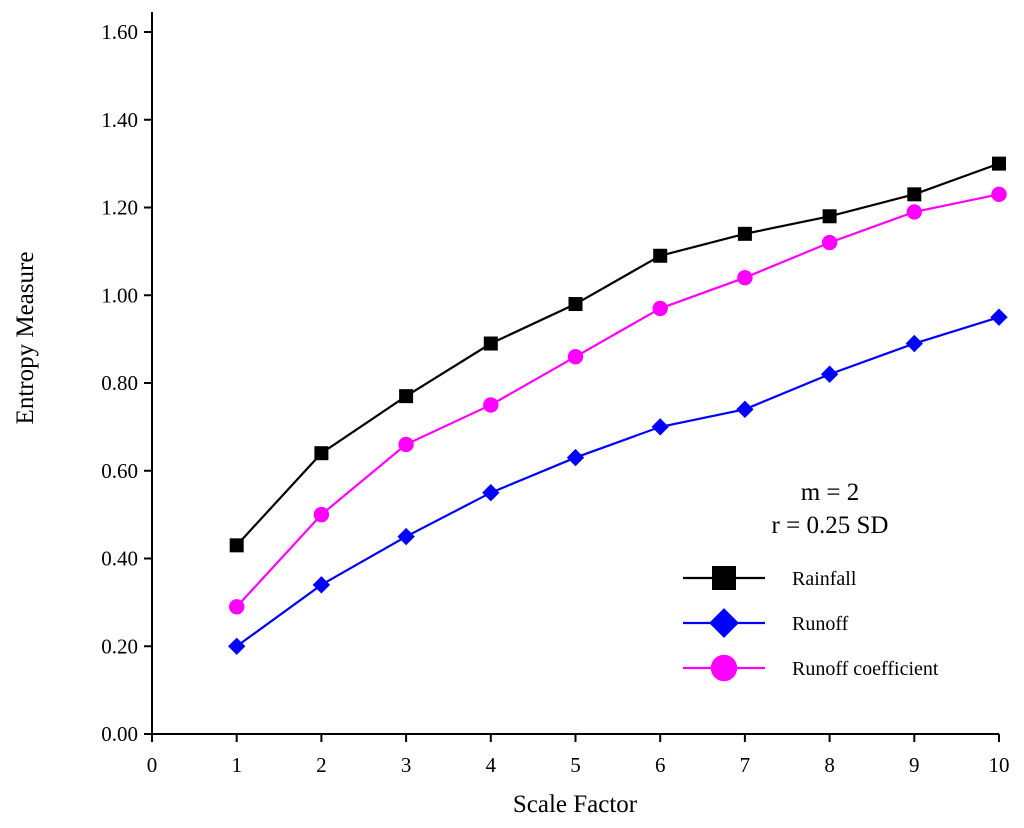 The width and height of the screenshot is (1024, 828). Describe the element at coordinates (406, 765) in the screenshot. I see `x-tick-label: 3` at that location.